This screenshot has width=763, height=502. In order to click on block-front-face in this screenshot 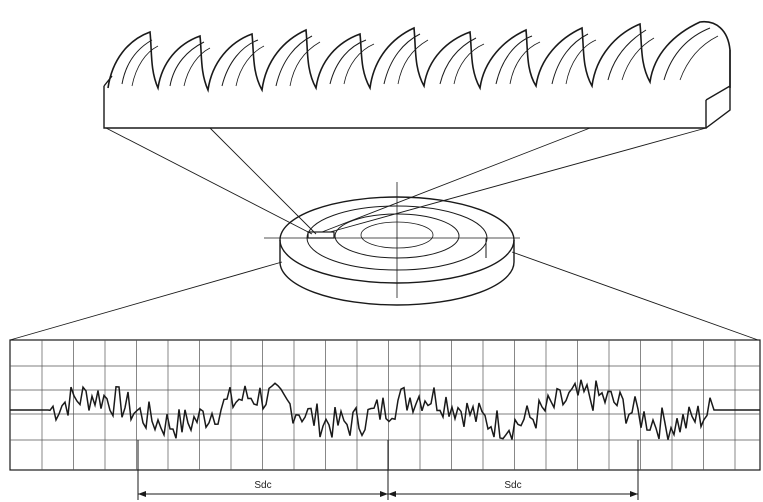, I will do `click(405, 107)`.